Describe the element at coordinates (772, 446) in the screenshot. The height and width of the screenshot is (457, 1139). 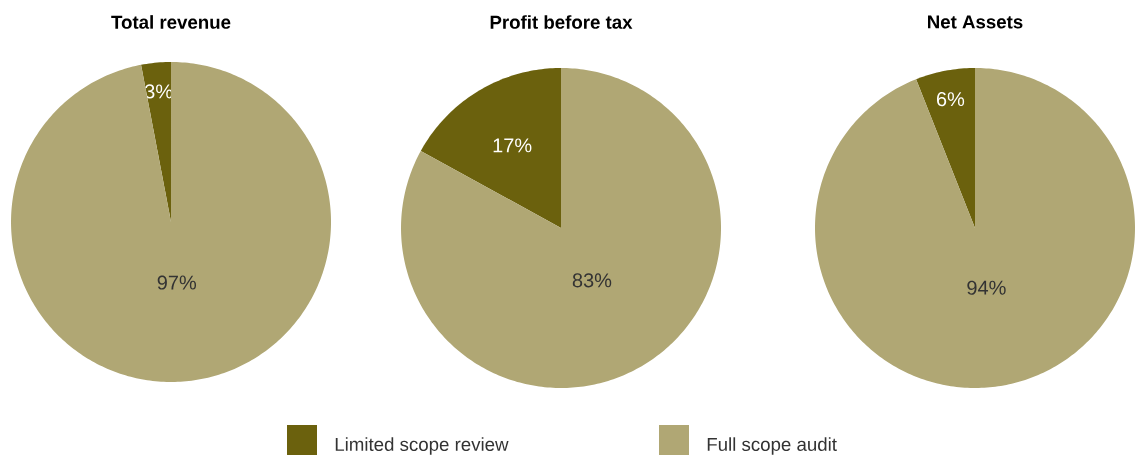
I see `legend-label: Full scope audit` at that location.